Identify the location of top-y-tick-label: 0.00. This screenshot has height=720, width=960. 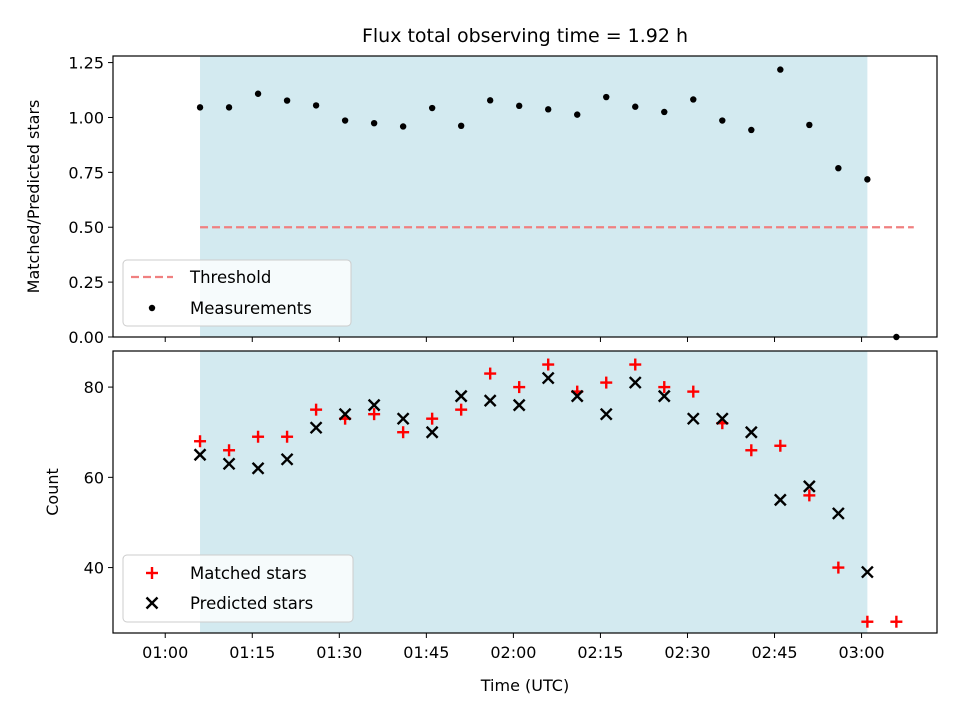
(86, 337).